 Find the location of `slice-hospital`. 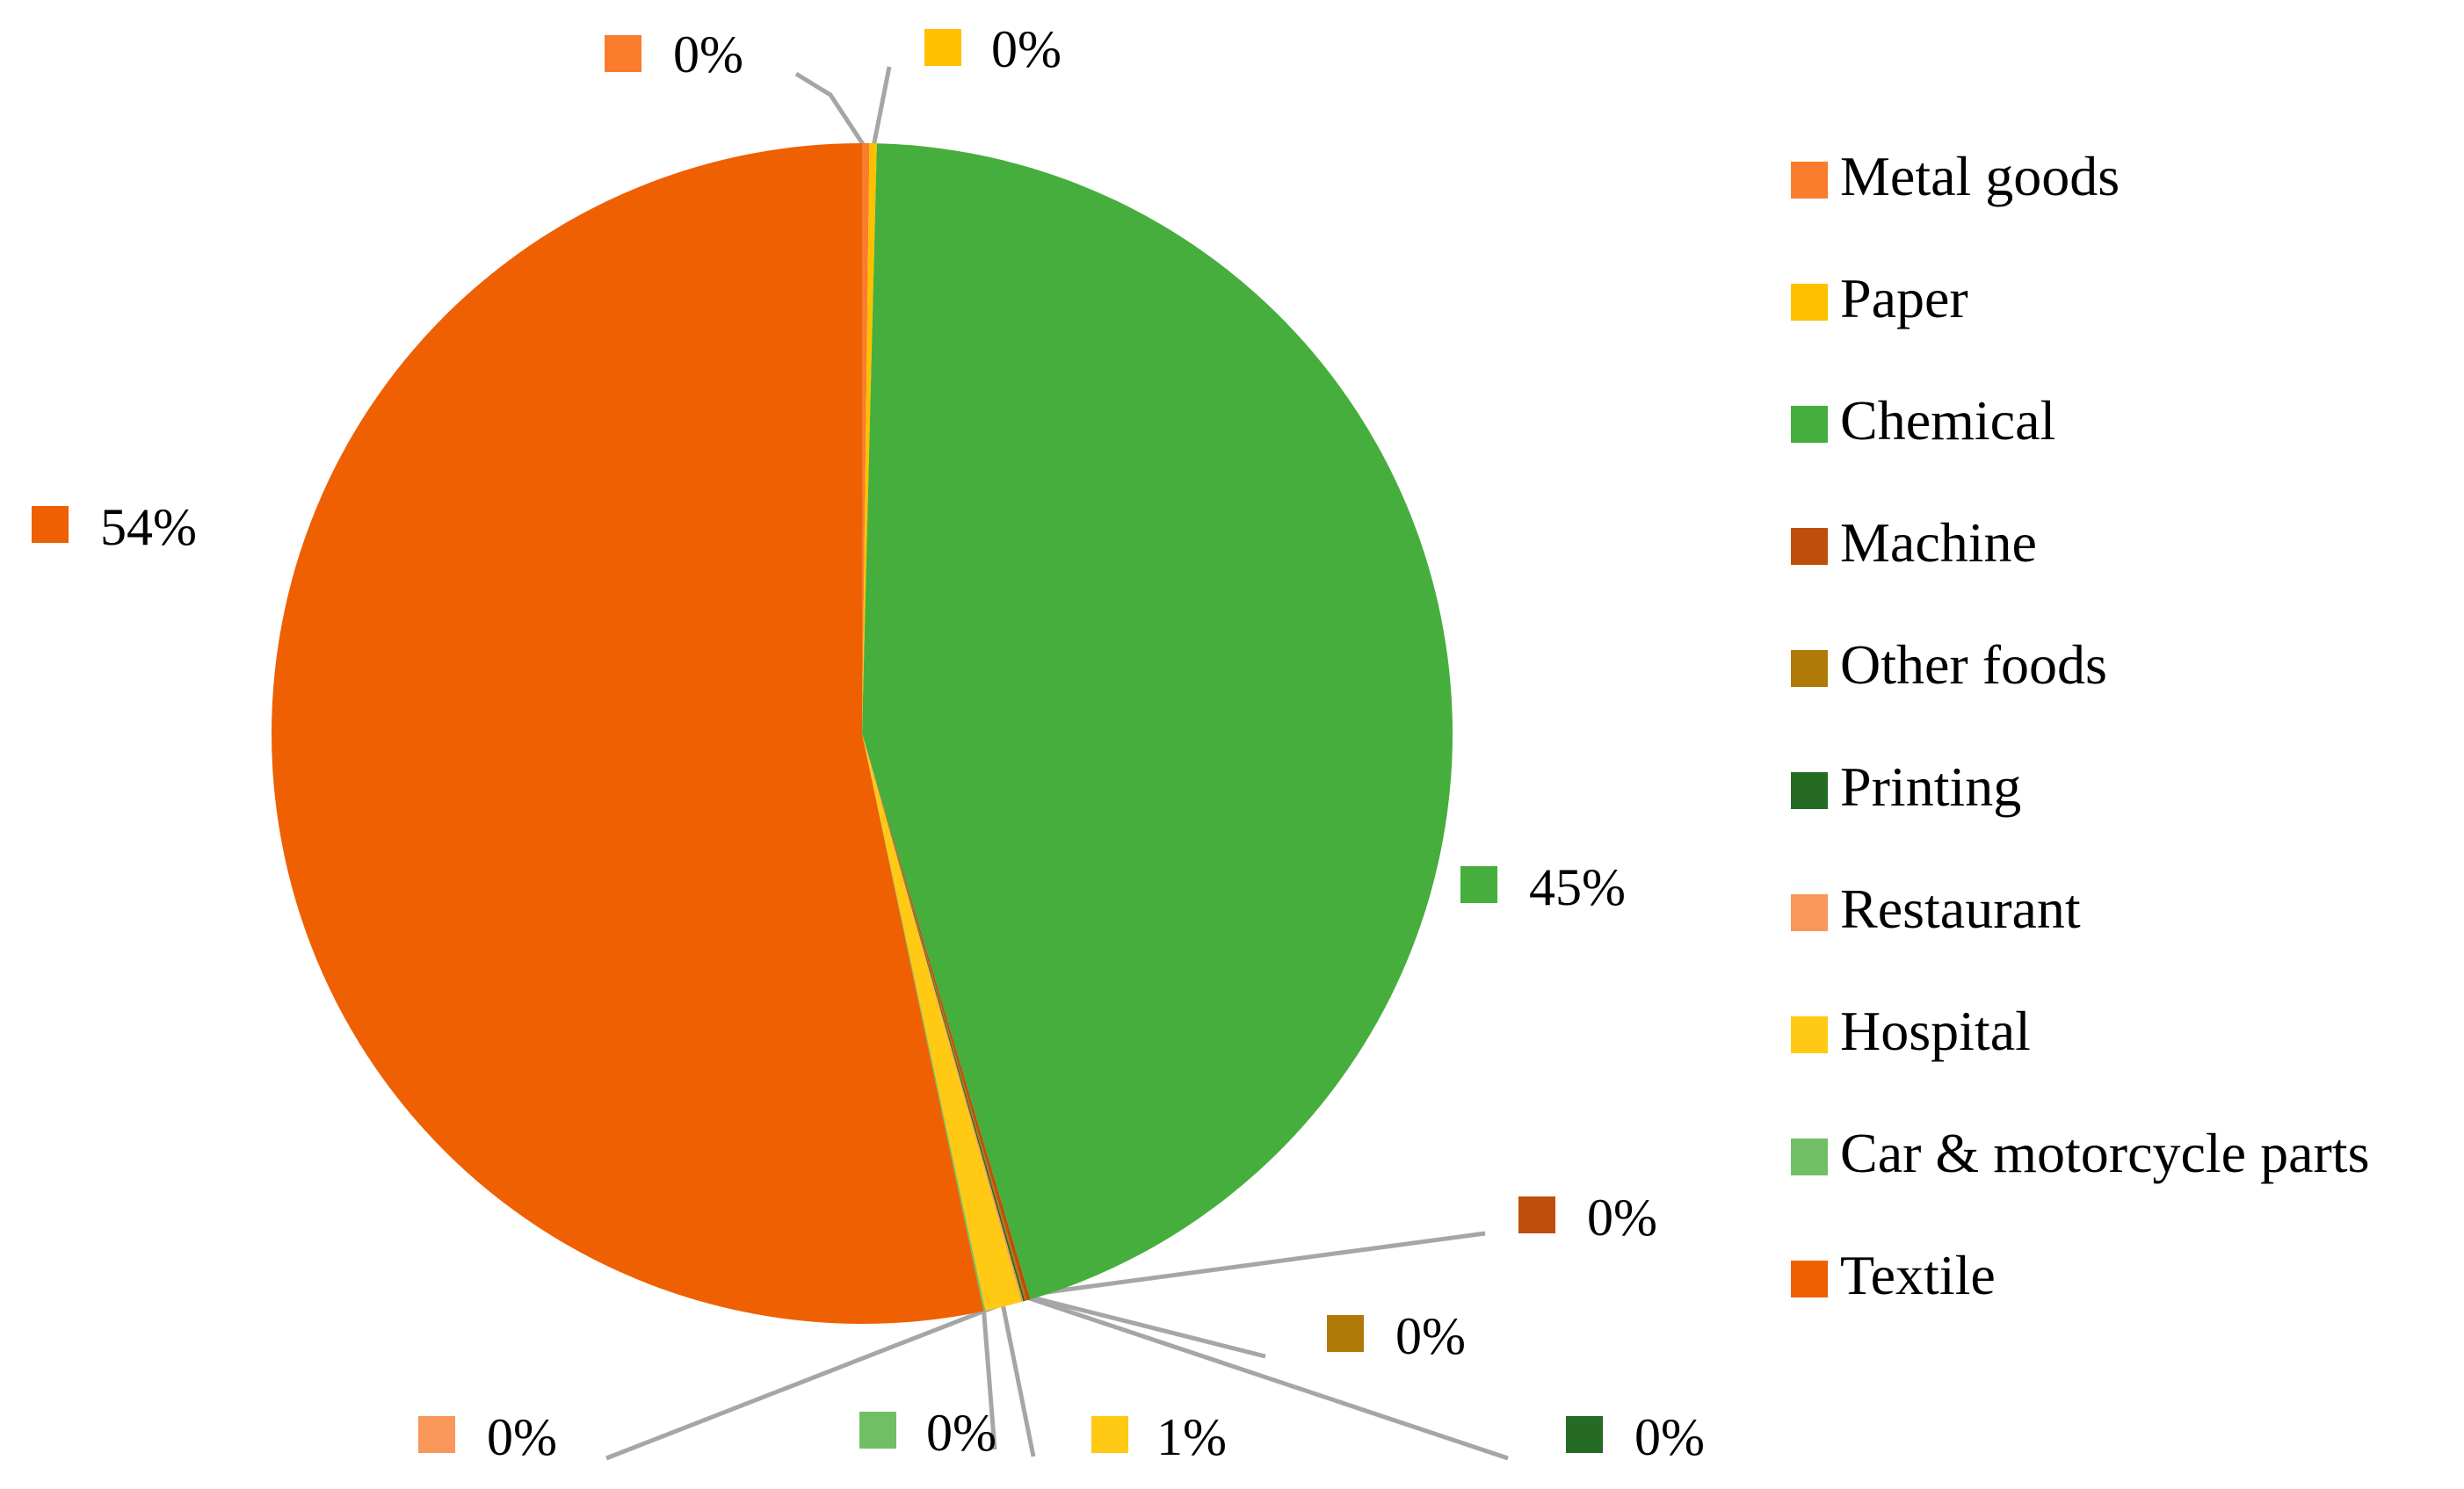

slice-hospital is located at coordinates (942, 1023).